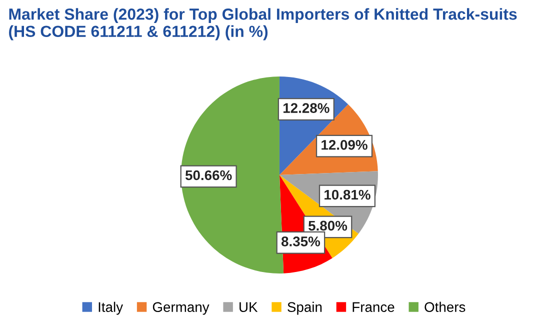 The width and height of the screenshot is (548, 324). What do you see at coordinates (305, 308) in the screenshot?
I see `legend-label: Spain` at bounding box center [305, 308].